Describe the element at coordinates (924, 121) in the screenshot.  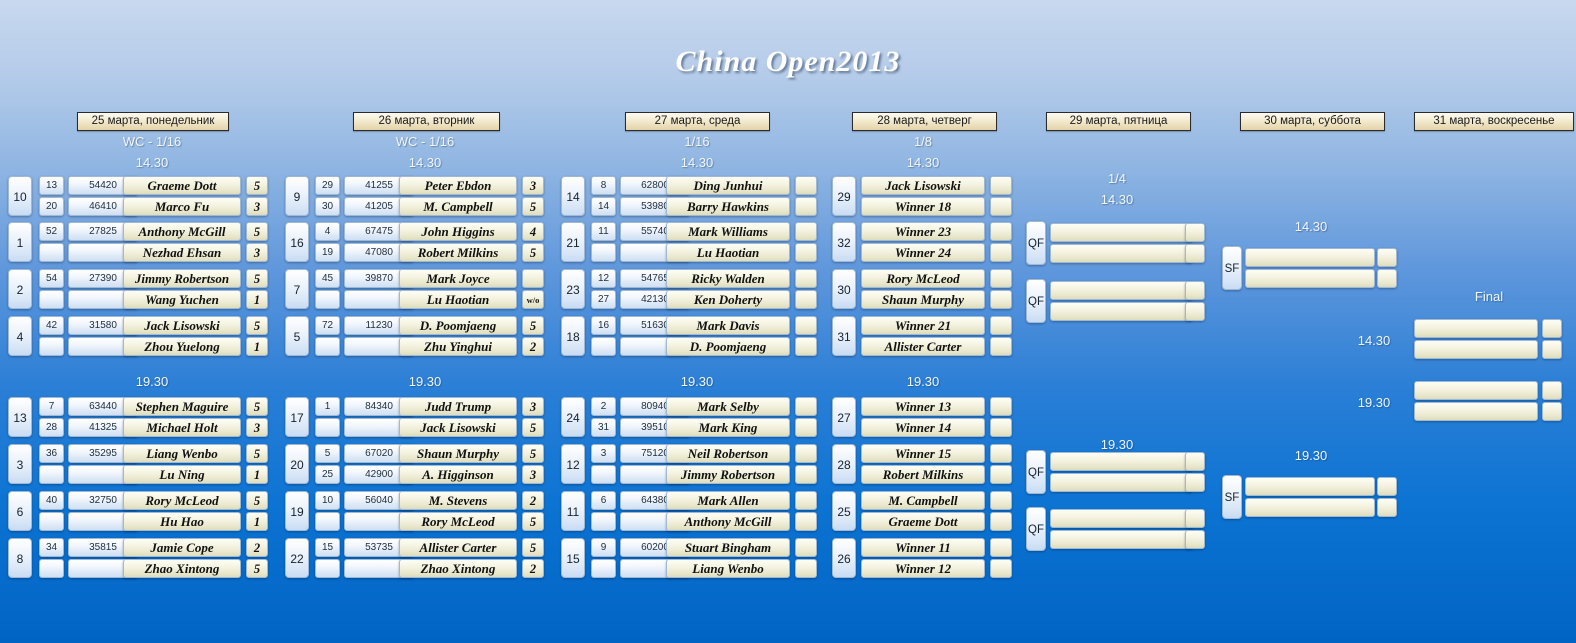
I see `date-header-4: 28 марта, четверг` at that location.